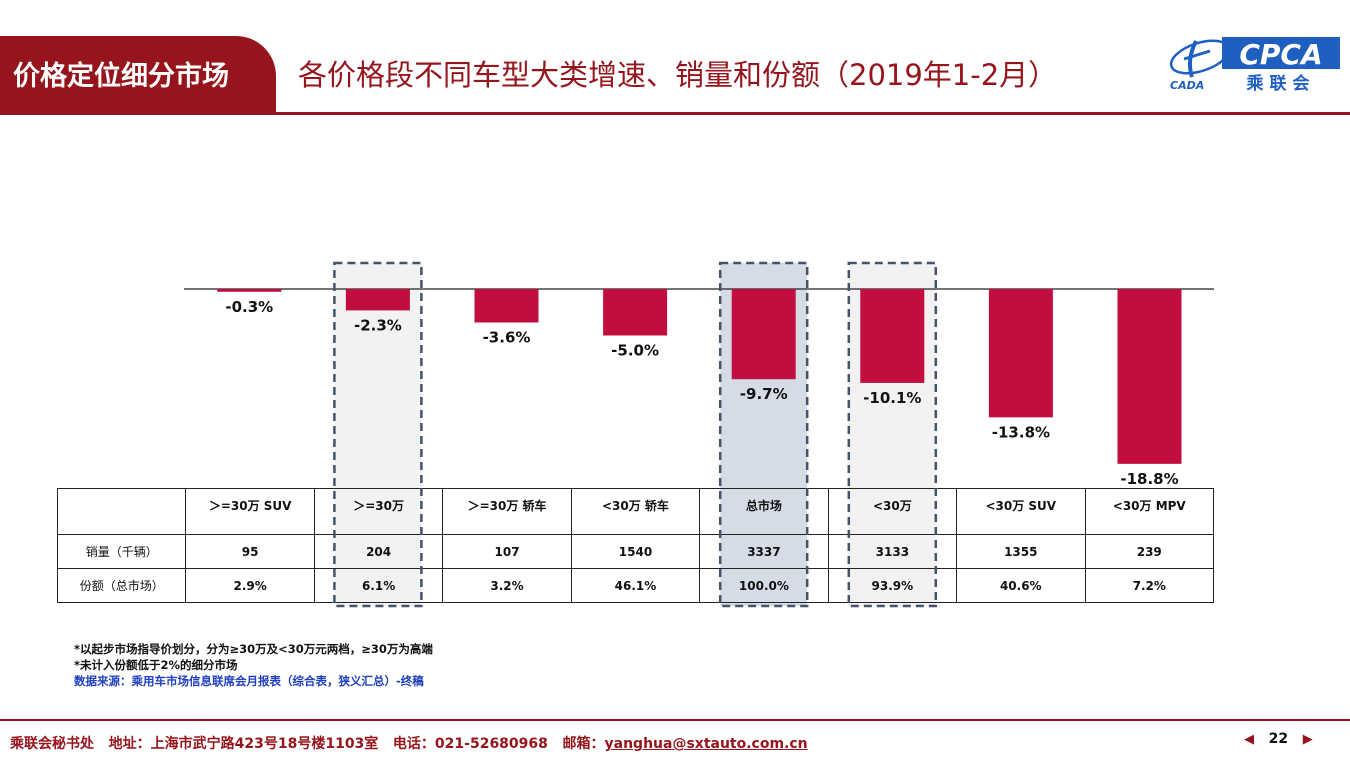  I want to click on table-cell: 107, so click(507, 551).